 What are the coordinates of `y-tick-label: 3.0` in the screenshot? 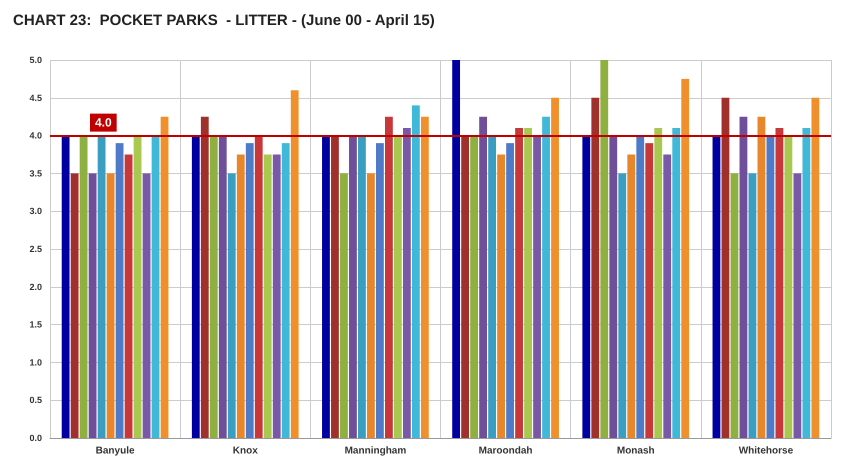 It's located at (35, 211).